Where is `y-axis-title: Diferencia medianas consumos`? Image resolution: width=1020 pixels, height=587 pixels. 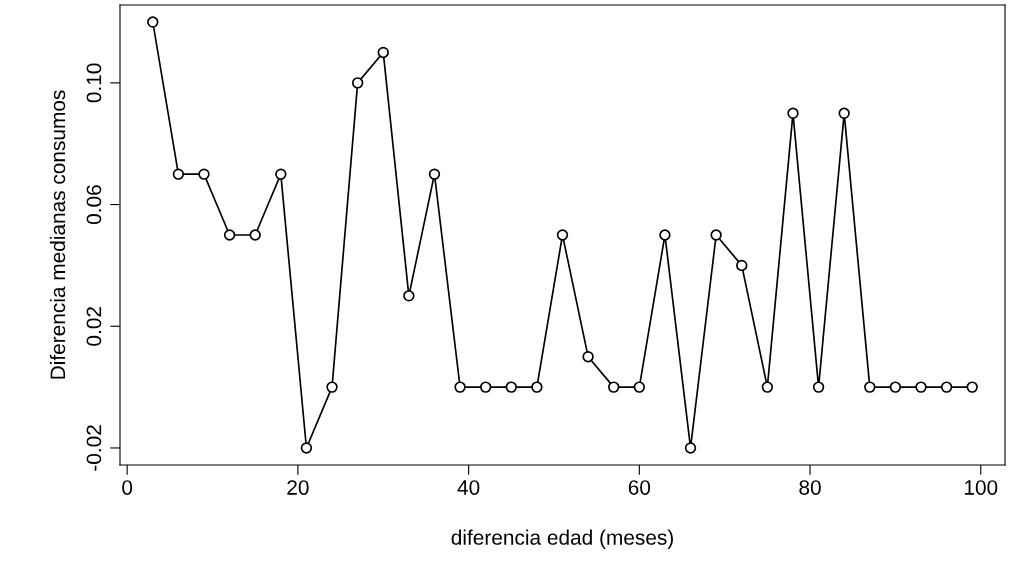
y-axis-title: Diferencia medianas consumos is located at coordinates (57, 234).